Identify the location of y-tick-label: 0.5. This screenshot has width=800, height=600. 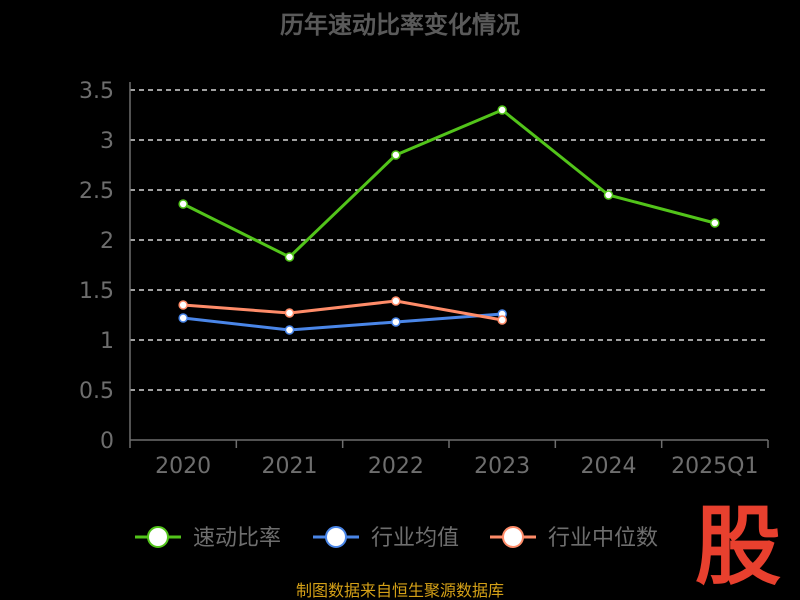
(96, 391).